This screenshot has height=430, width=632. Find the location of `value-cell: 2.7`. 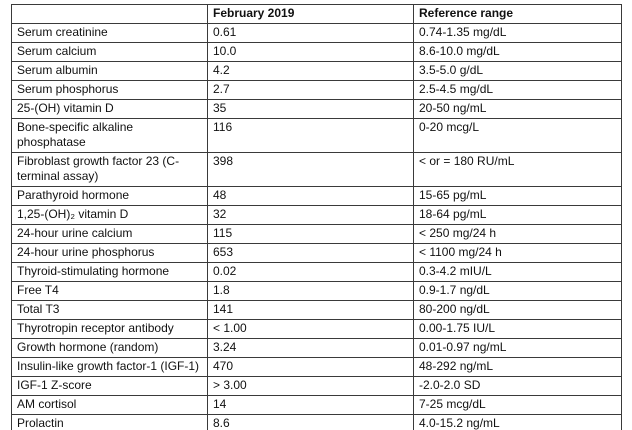

value-cell: 2.7 is located at coordinates (310, 90).